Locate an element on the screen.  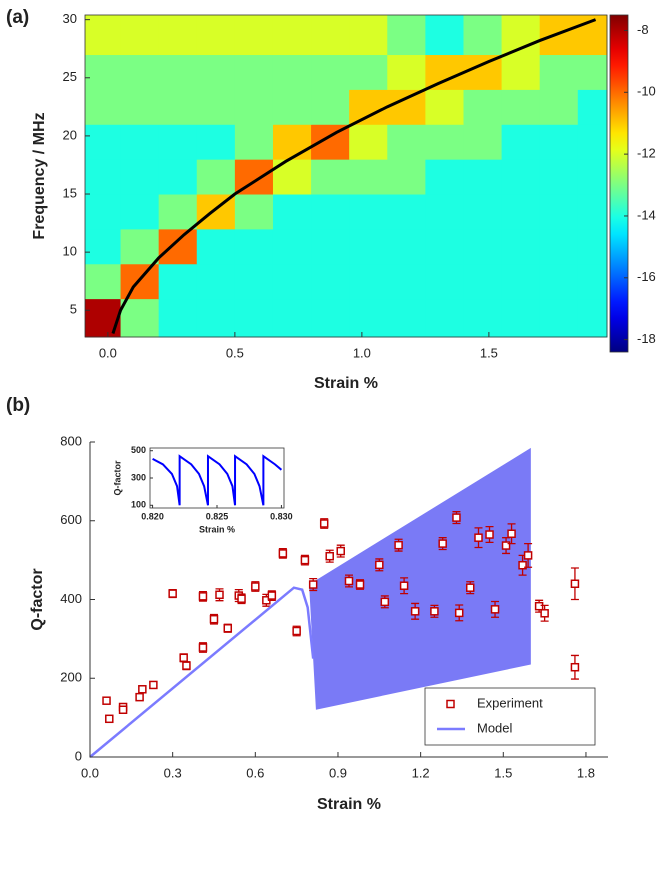
y-tick-label: 300 is located at coordinates (138, 477).